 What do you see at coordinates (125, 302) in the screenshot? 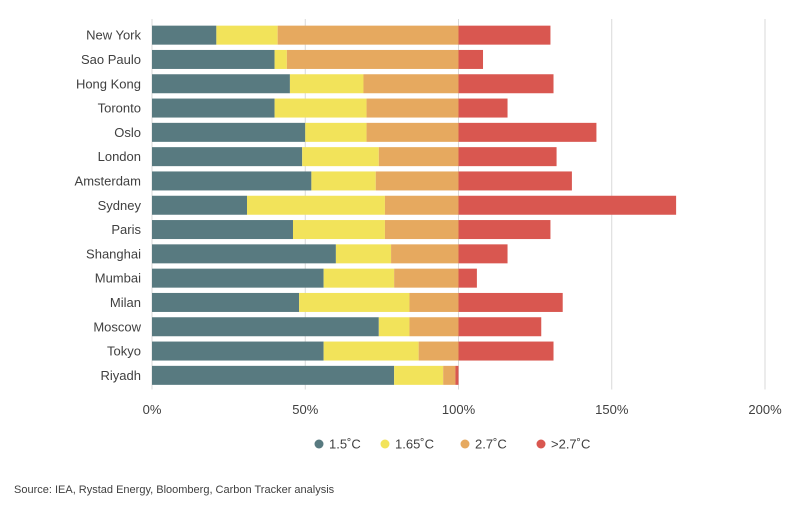
I see `category-label: Milan` at bounding box center [125, 302].